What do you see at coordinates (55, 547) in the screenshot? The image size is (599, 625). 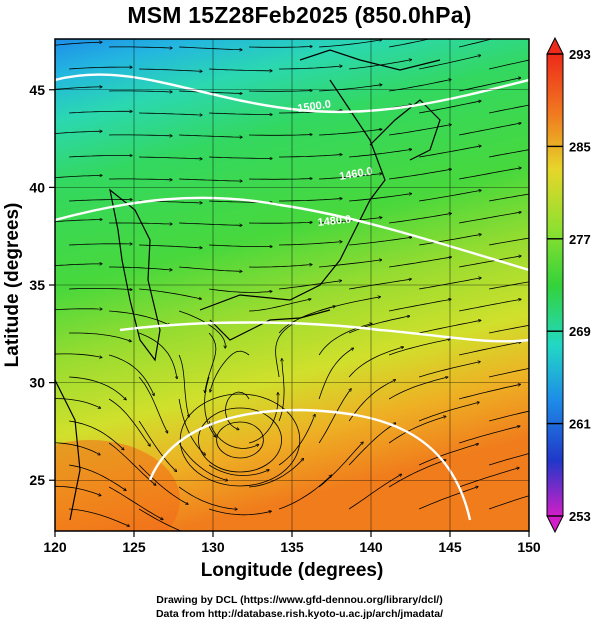 I see `x-tick-label: 120` at bounding box center [55, 547].